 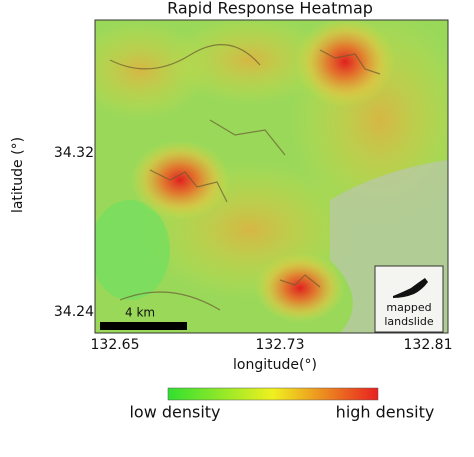 What do you see at coordinates (115, 345) in the screenshot?
I see `x-tick-label: 132.65` at bounding box center [115, 345].